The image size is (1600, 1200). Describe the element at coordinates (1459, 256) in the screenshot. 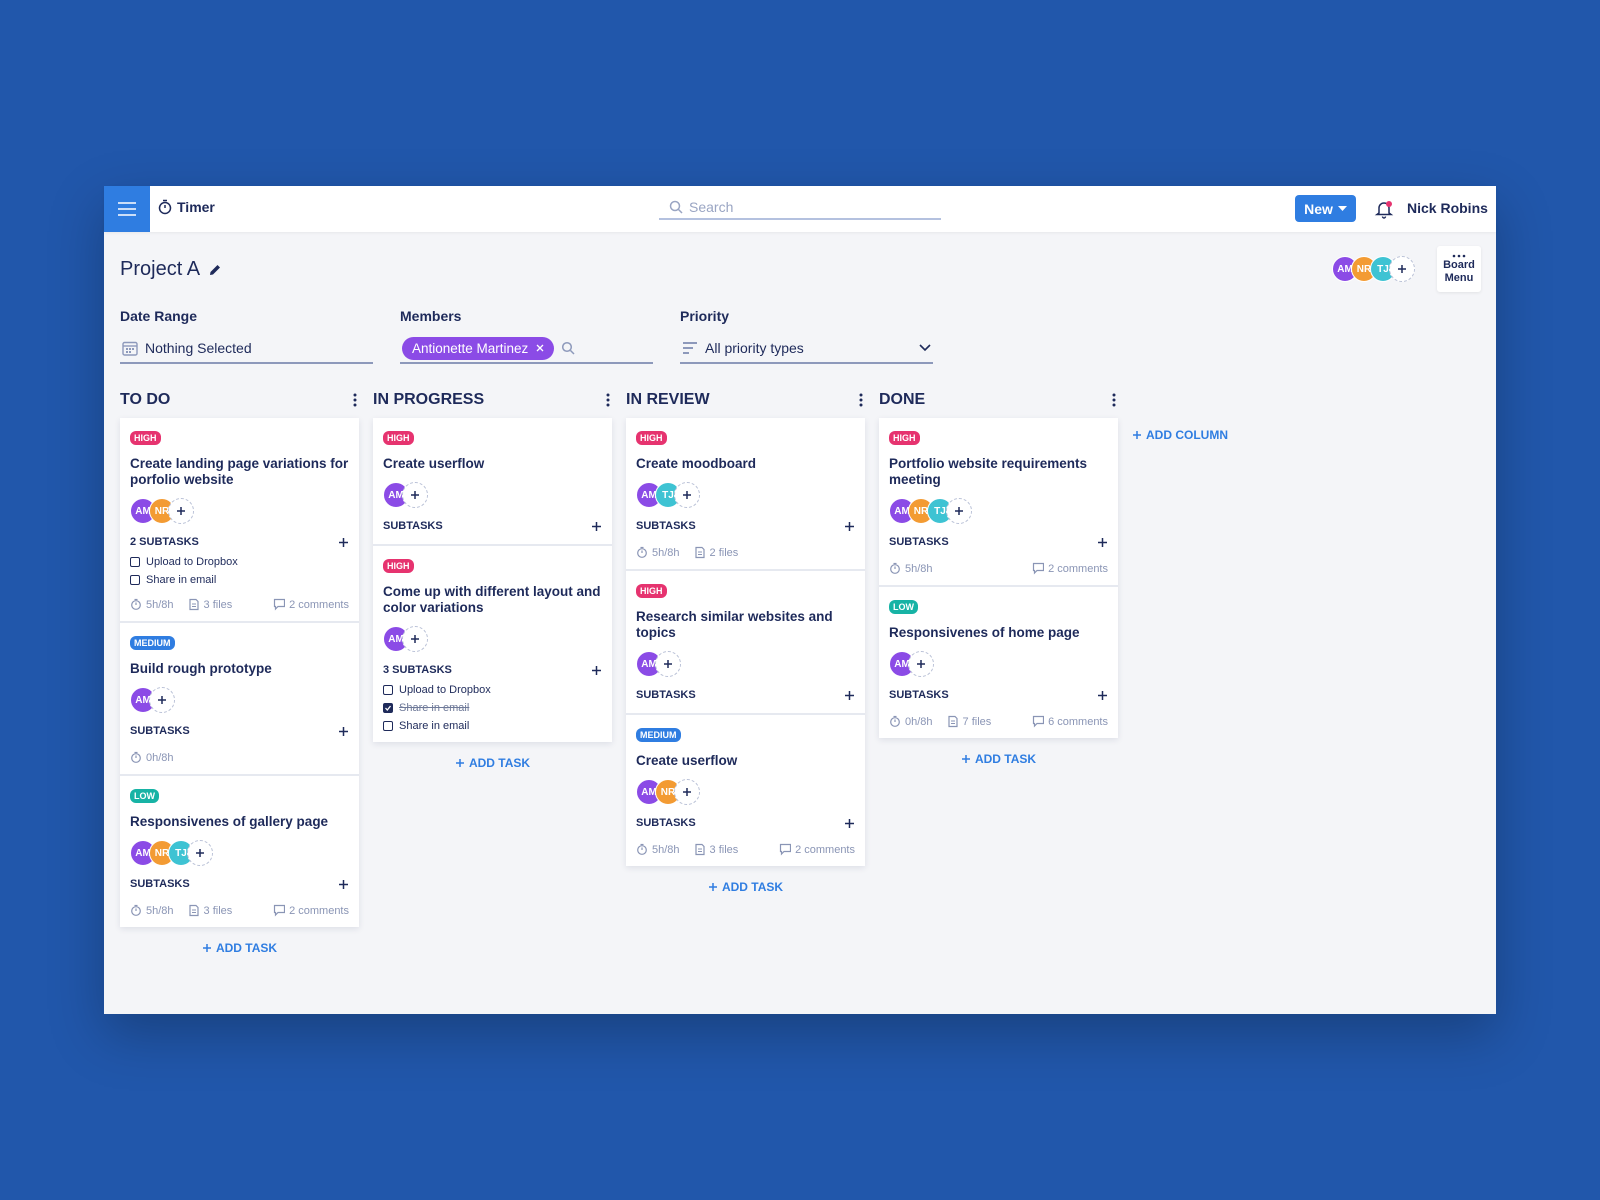

I see `dots-icon` at that location.